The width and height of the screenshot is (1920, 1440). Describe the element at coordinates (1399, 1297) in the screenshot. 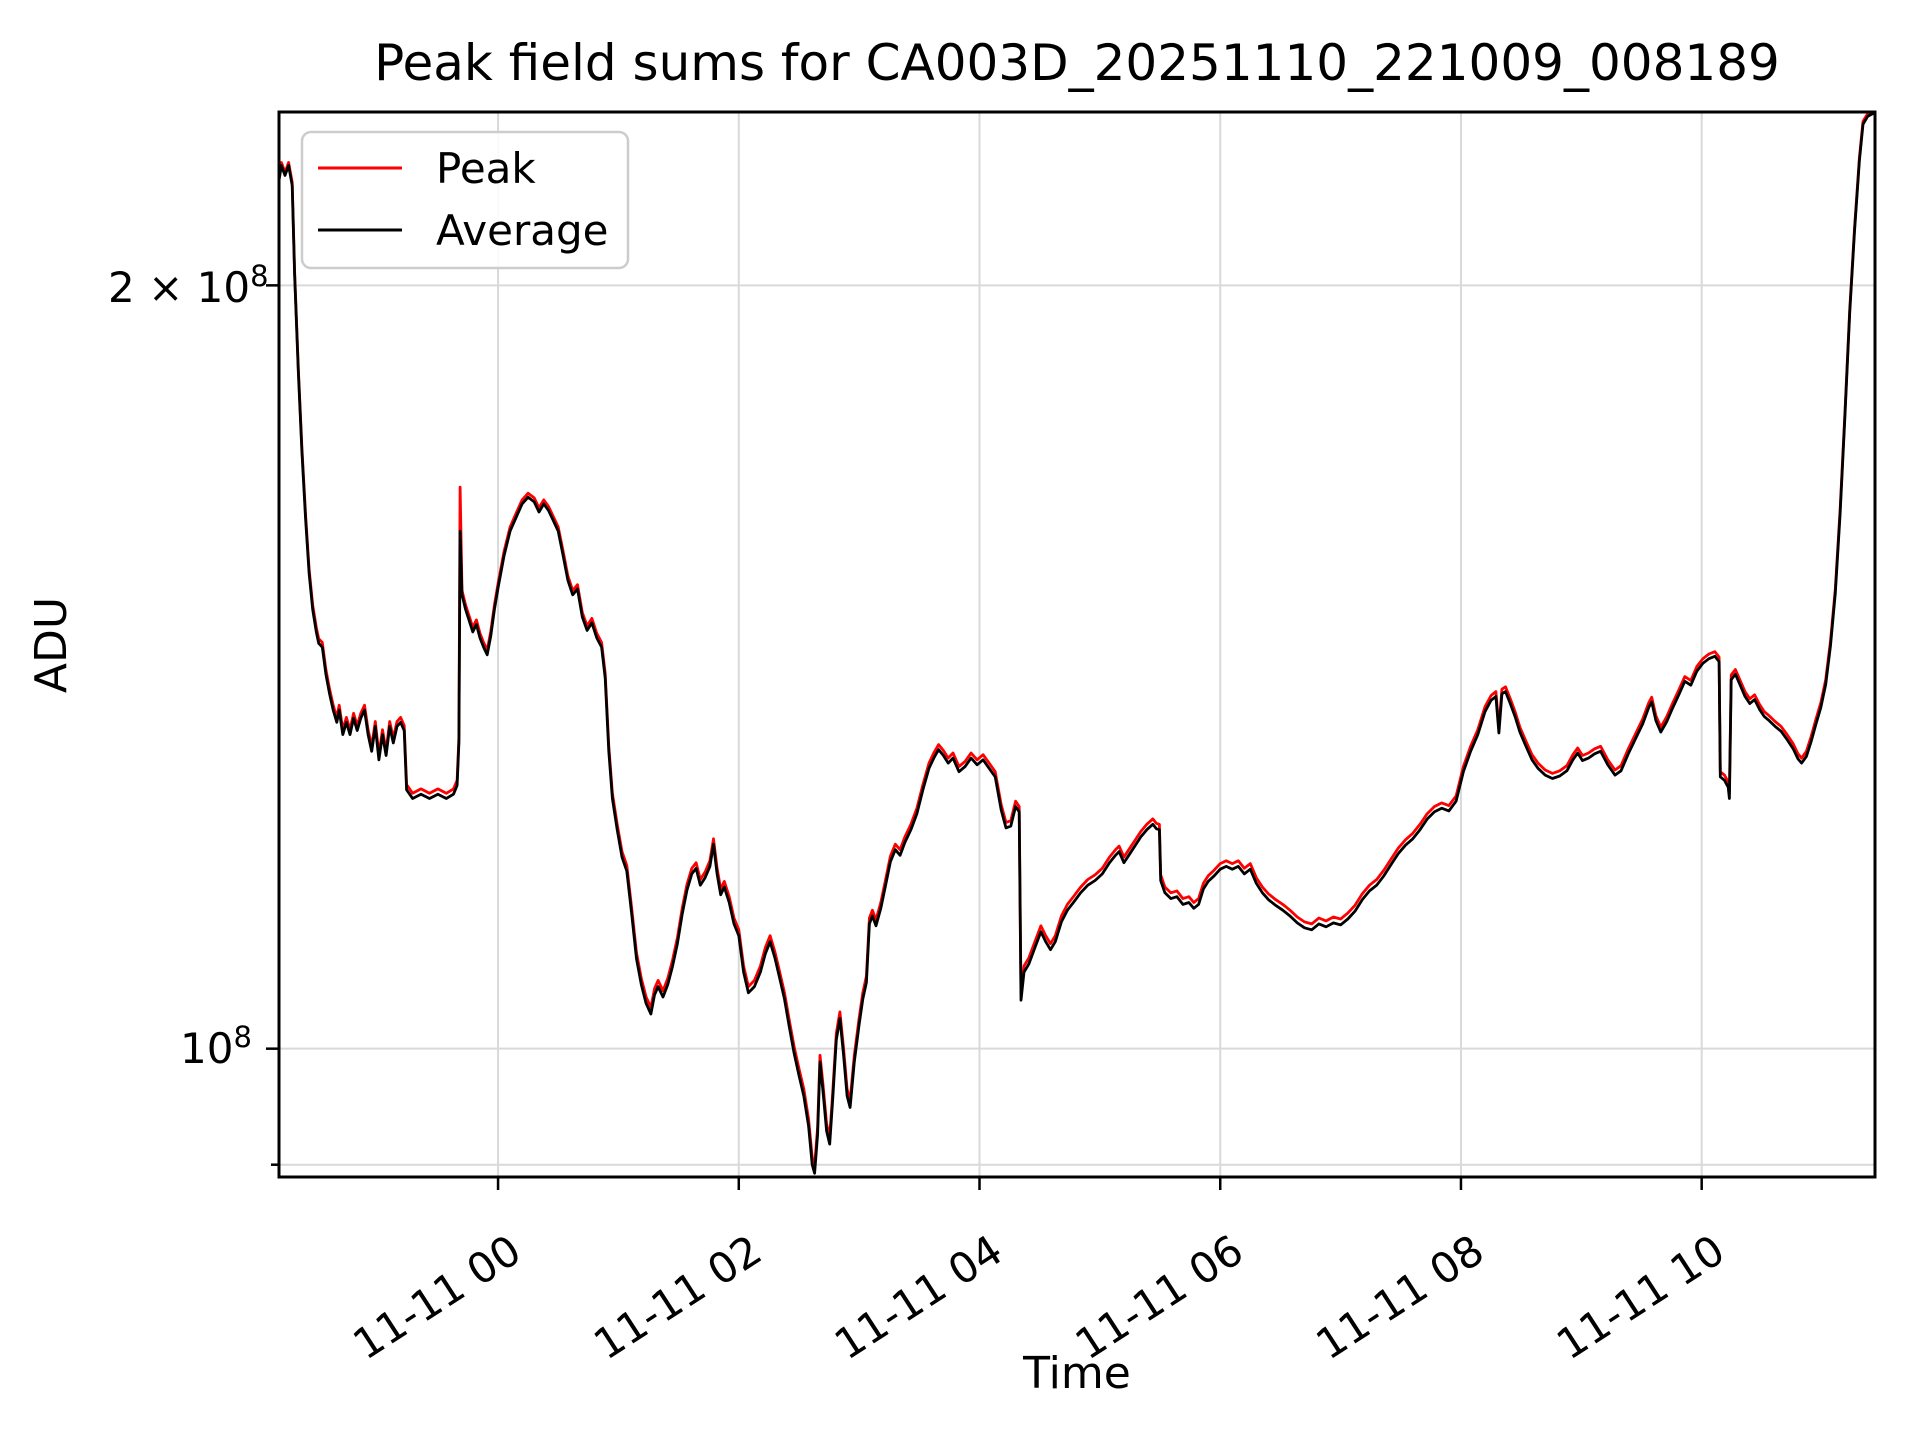

I see `x-tick-label: 11-11 08` at that location.